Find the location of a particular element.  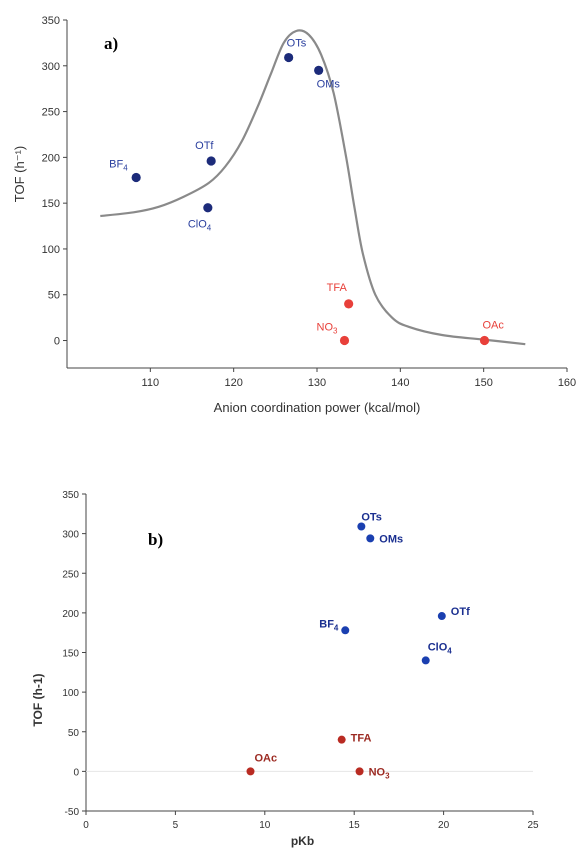

b-y-tick-label: 150 is located at coordinates (70, 654).